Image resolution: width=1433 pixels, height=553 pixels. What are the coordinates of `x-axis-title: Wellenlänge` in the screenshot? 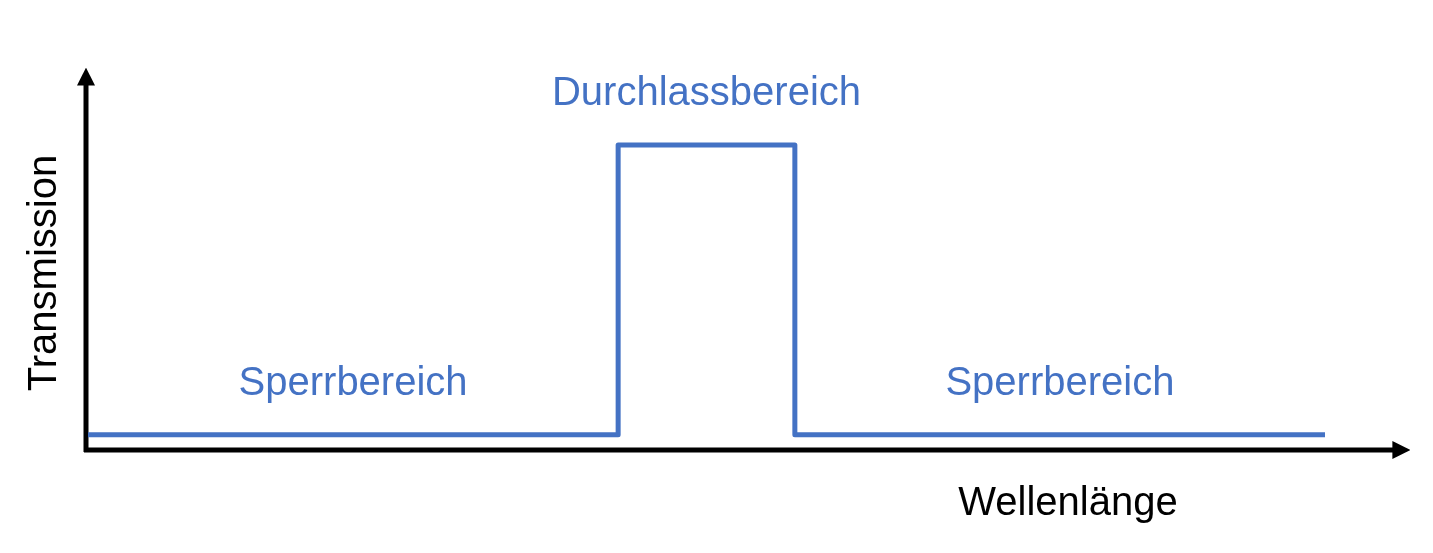 It's located at (1068, 501).